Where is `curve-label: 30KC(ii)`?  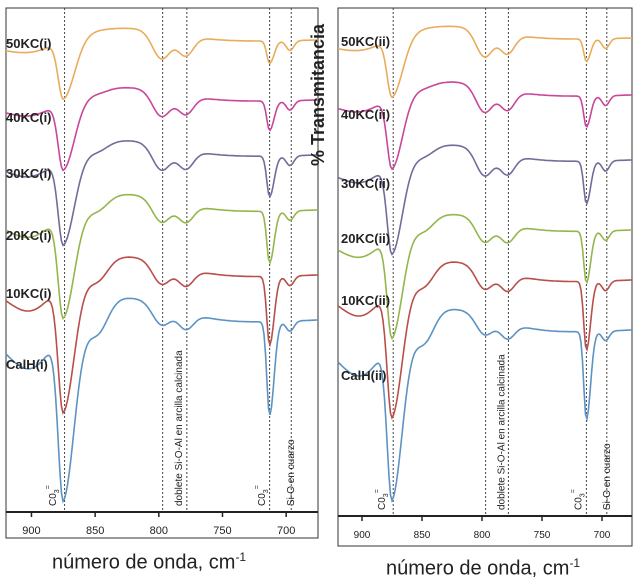
curve-label: 30KC(ii) is located at coordinates (365, 183).